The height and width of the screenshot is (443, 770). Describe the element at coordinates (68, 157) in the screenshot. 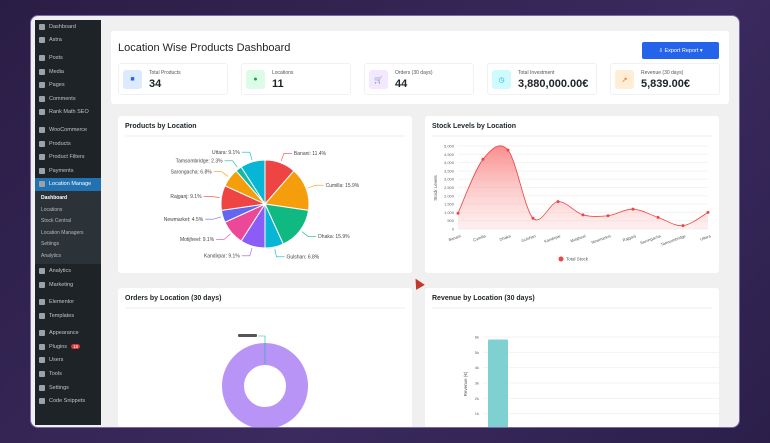

I see `sidebar-item-product-filters: Product Filters` at that location.